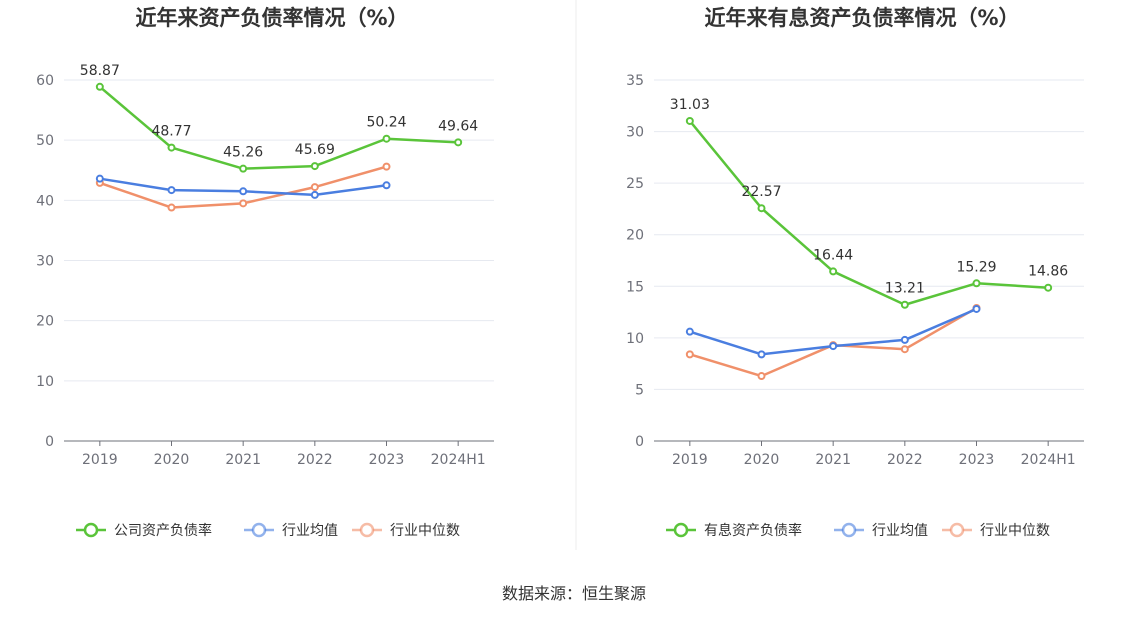 This screenshot has width=1148, height=619. Describe the element at coordinates (833, 255) in the screenshot. I see `data-label: 16.44` at that location.